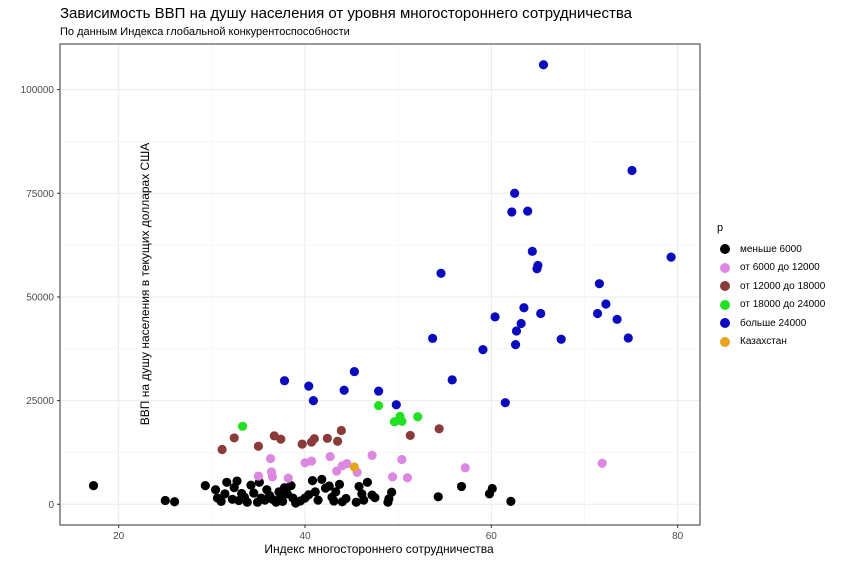 The height and width of the screenshot is (561, 859). I want to click on x-tick-label: 80, so click(678, 536).